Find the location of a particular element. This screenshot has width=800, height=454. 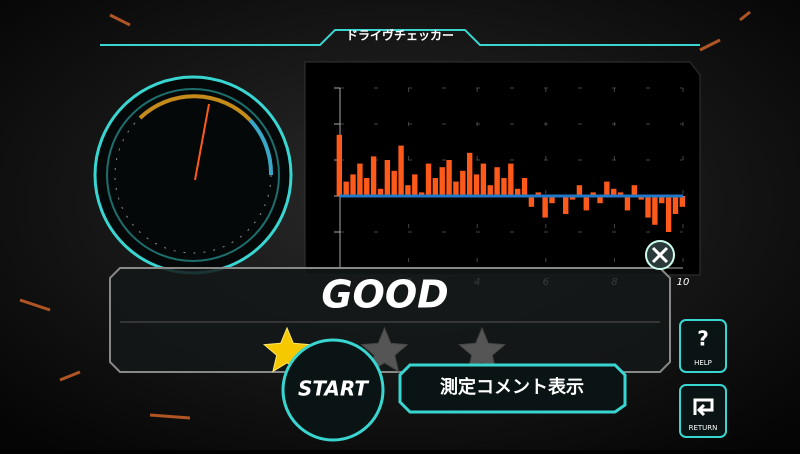

comment-label: 測定コメント表示 is located at coordinates (512, 387).